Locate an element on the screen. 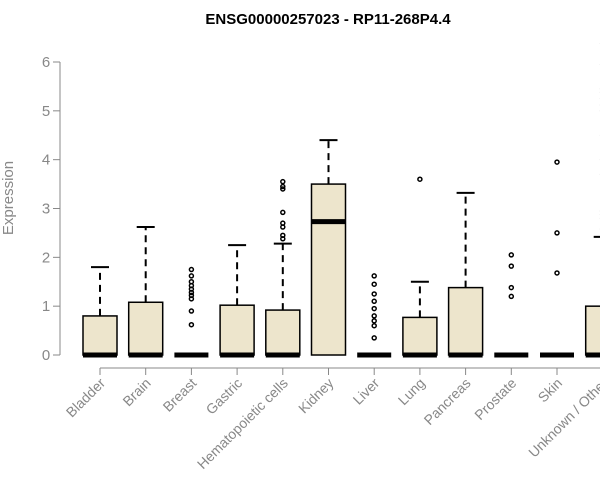 The width and height of the screenshot is (600, 500). box-brain is located at coordinates (145, 292).